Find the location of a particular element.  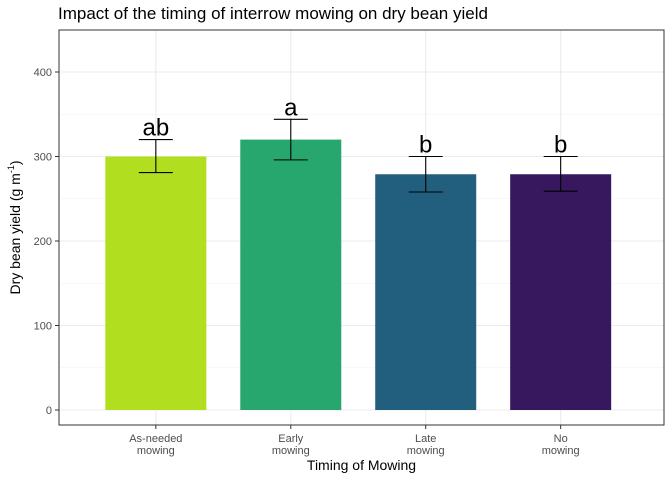

significance-label-3: b is located at coordinates (560, 145).